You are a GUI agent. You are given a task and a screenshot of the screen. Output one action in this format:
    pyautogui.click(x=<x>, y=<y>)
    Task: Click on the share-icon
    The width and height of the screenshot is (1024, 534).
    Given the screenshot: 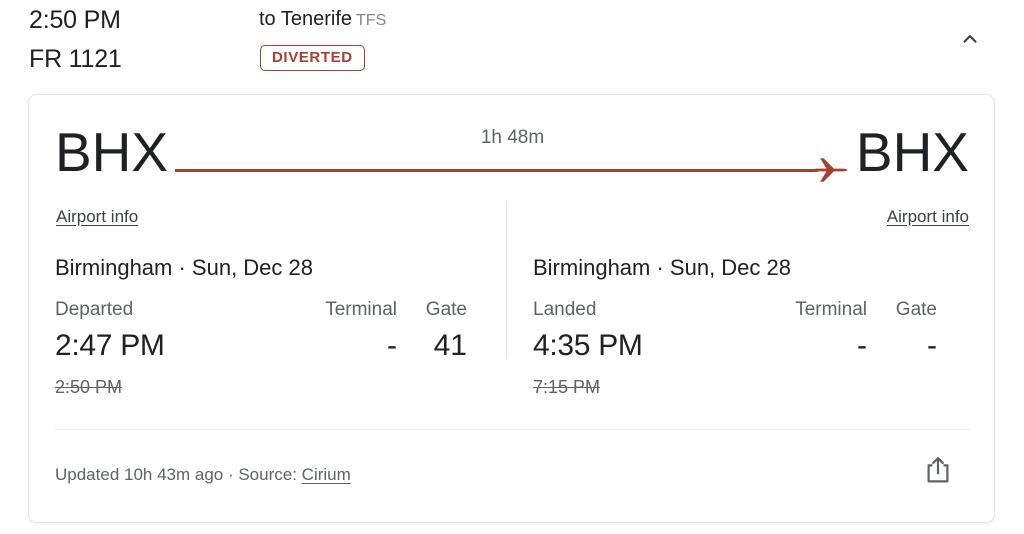 What is the action you would take?
    pyautogui.click(x=938, y=471)
    